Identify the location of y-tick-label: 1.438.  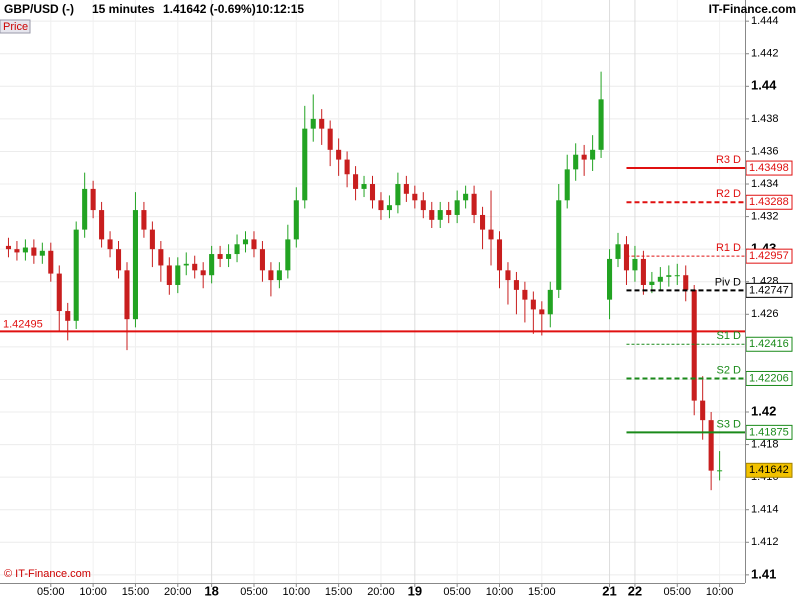
(765, 119).